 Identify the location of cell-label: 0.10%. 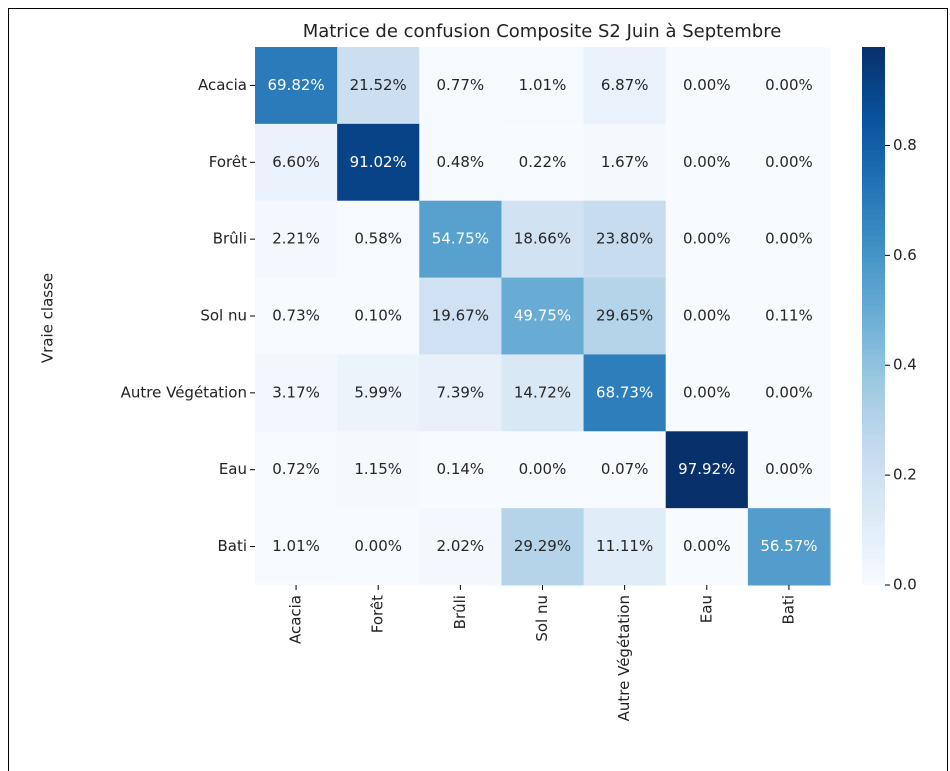
(378, 316).